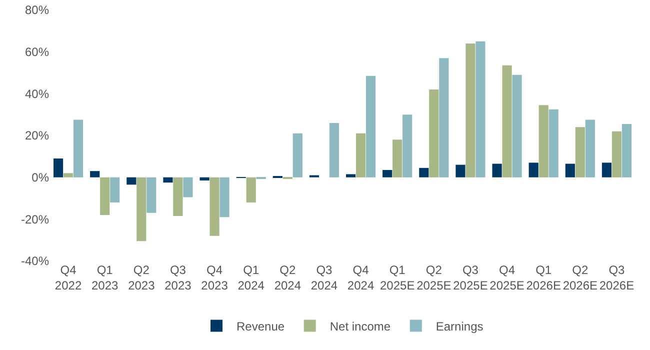 The image size is (650, 350). Describe the element at coordinates (37, 10) in the screenshot. I see `y-tick-label: 80%` at that location.